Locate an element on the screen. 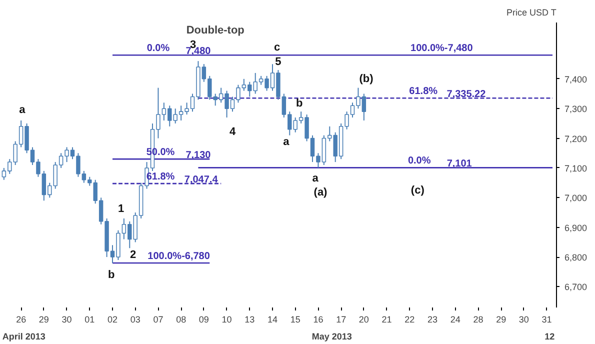 This screenshot has height=344, width=595. annotation: 7,335.22 is located at coordinates (466, 94).